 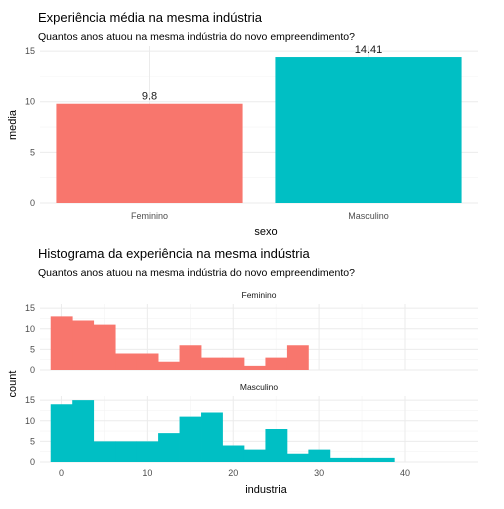 What do you see at coordinates (149, 97) in the screenshot?
I see `data-label: 9.8` at bounding box center [149, 97].